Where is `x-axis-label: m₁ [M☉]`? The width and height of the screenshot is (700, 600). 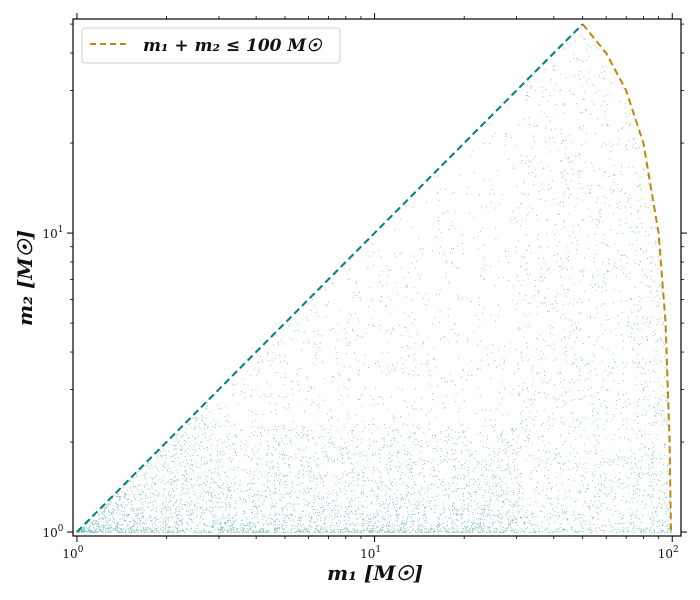
x-axis-label: m₁ [M☉] is located at coordinates (375, 573).